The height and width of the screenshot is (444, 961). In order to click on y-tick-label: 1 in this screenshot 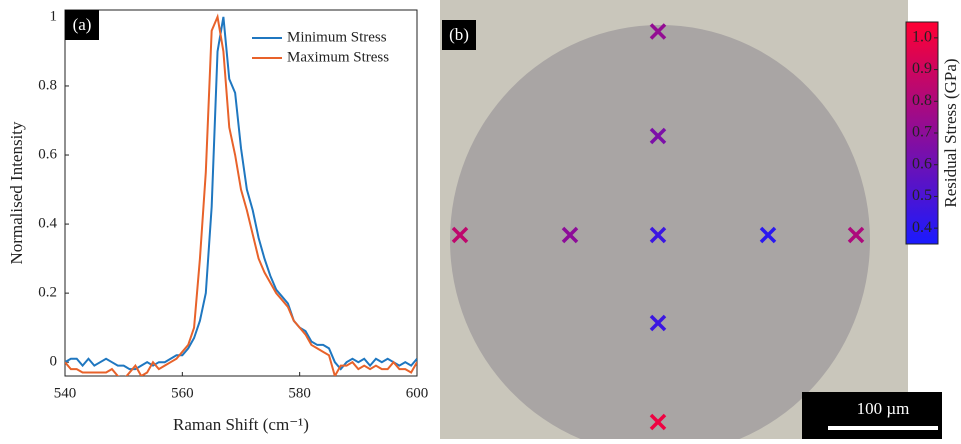, I will do `click(54, 16)`.